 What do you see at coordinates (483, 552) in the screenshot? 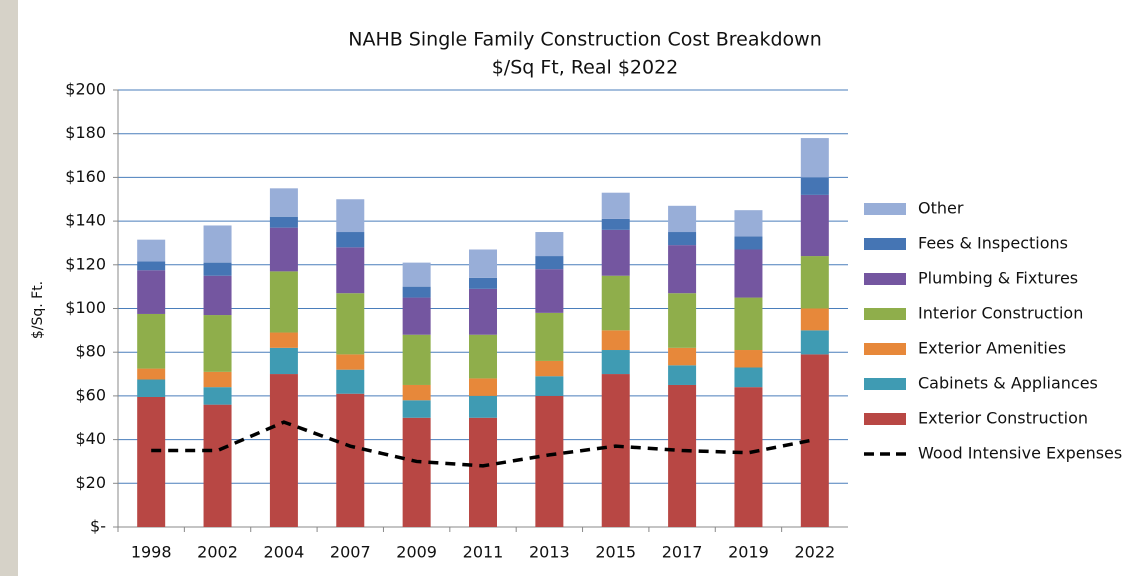
I see `x-tick-label: 2011` at bounding box center [483, 552].